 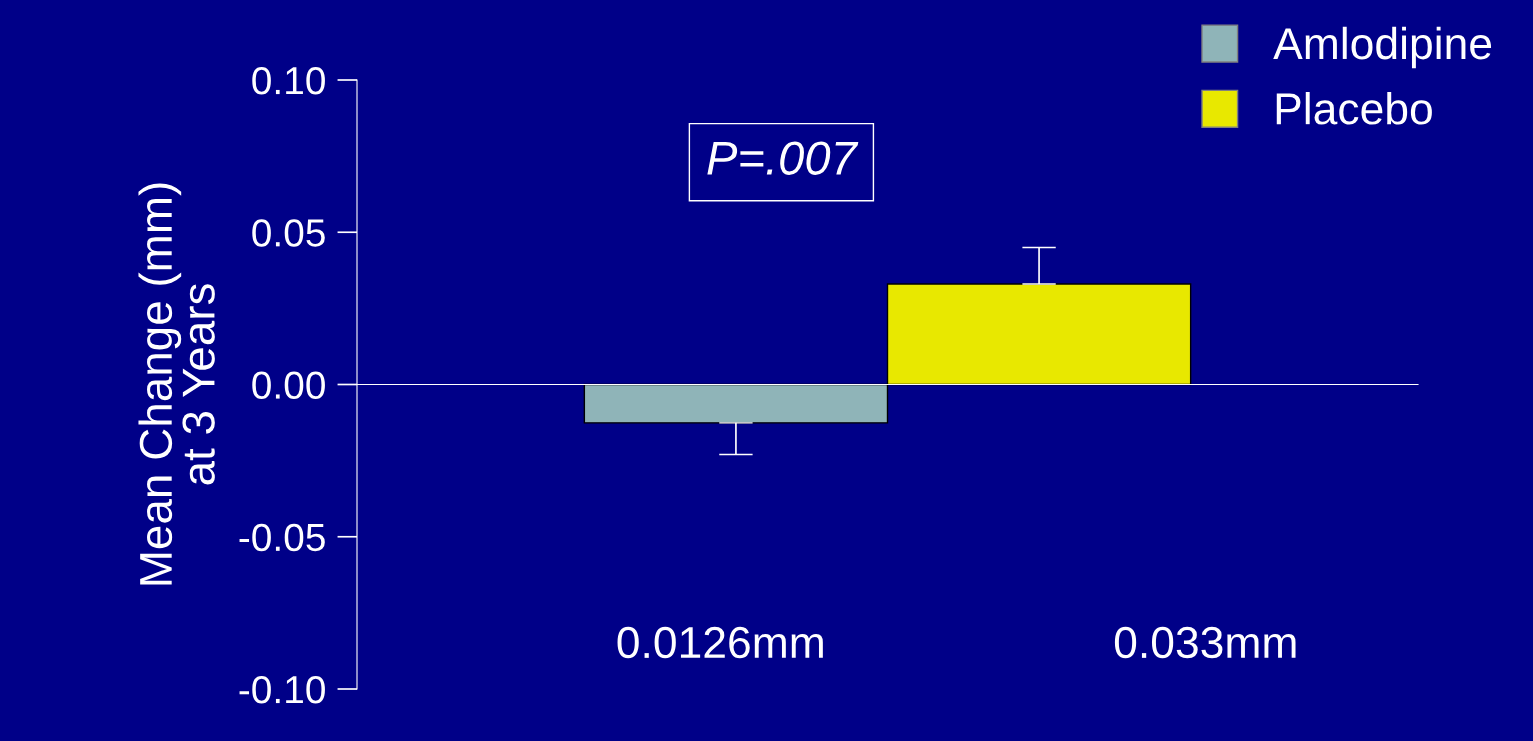 I want to click on legend-label: Placebo, so click(x=1354, y=108).